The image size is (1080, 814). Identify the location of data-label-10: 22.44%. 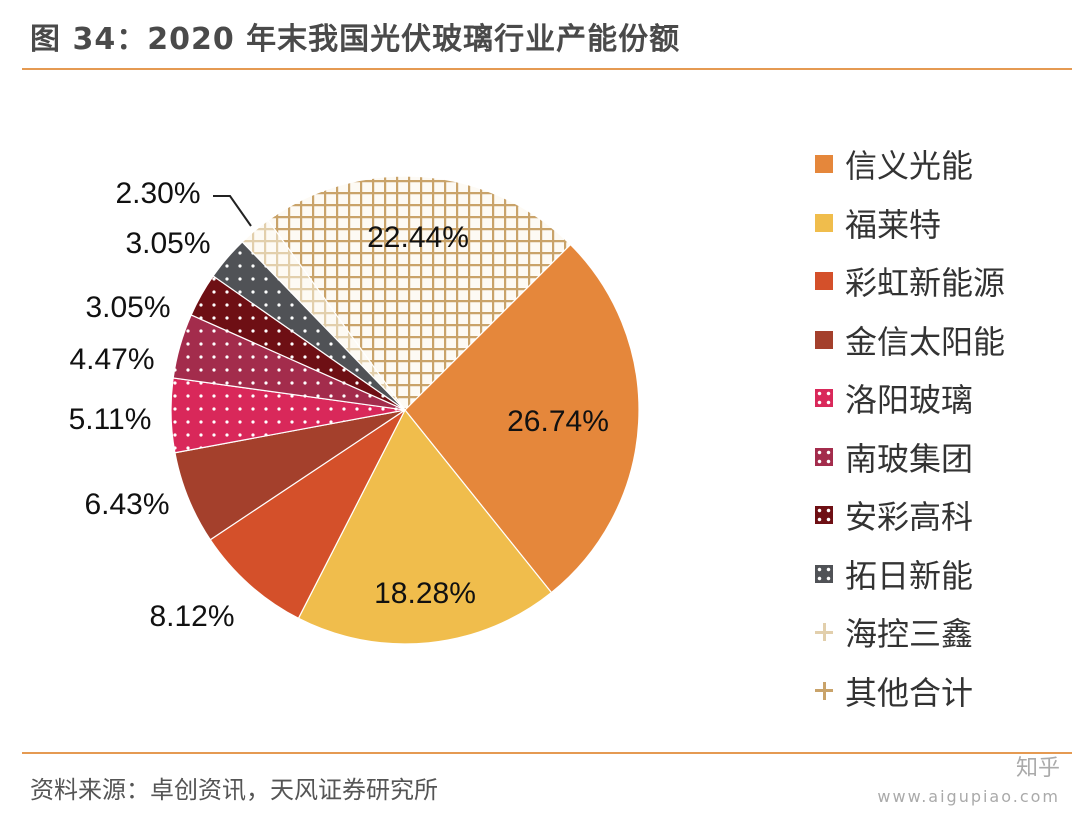
(418, 237).